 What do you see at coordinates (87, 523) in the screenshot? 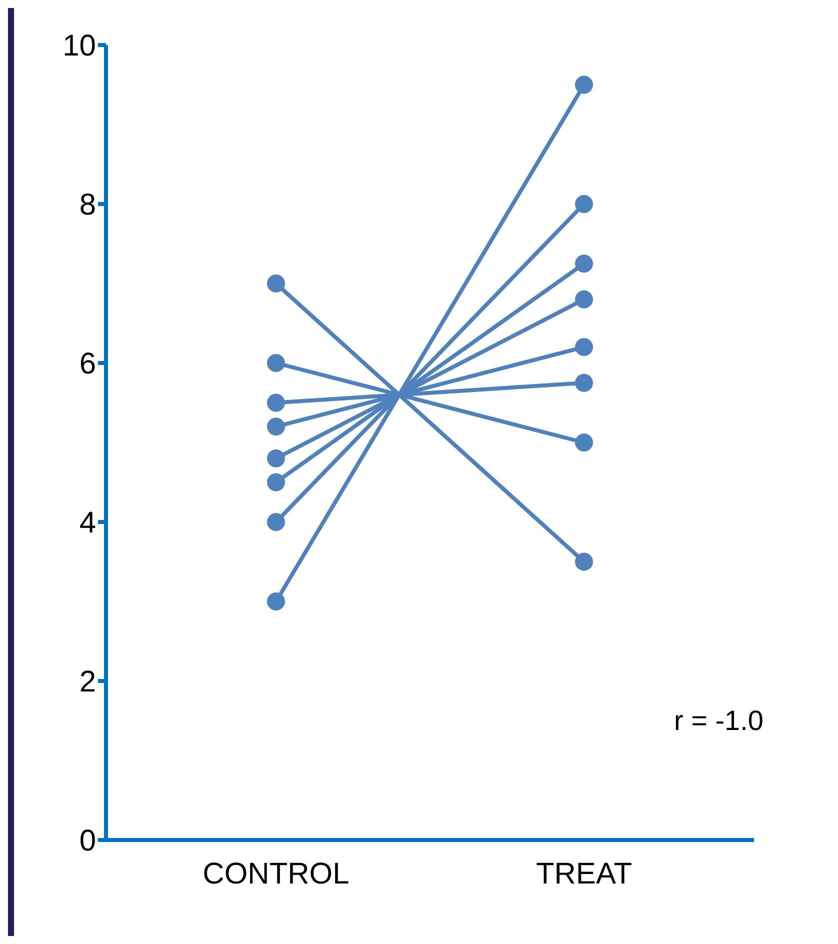
I see `y-tick-label: 4` at bounding box center [87, 523].